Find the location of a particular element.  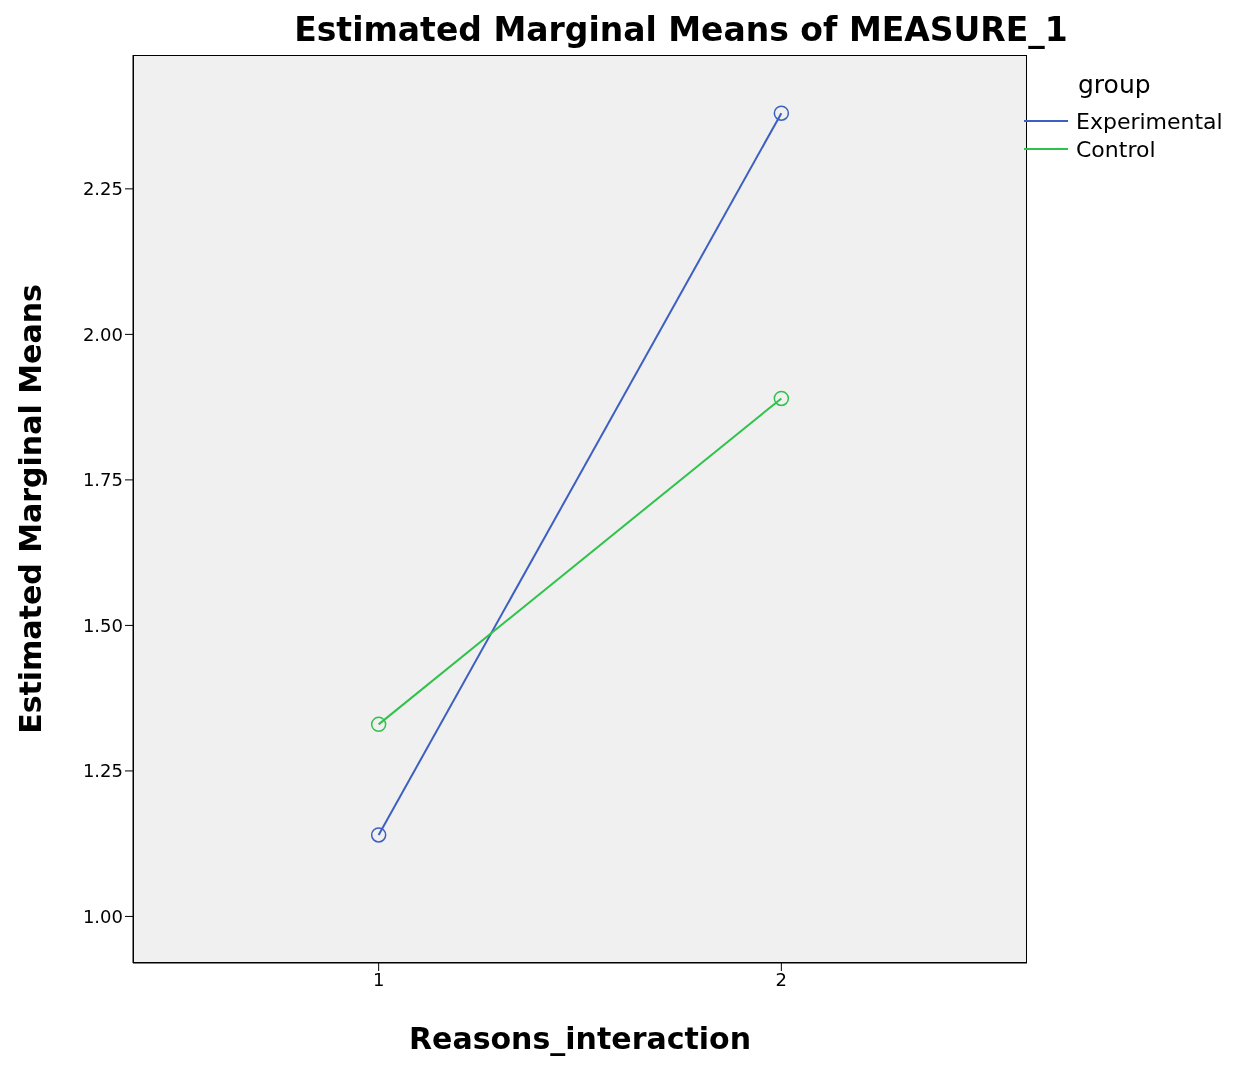

y-tick-label: 1.75 is located at coordinates (102, 480).